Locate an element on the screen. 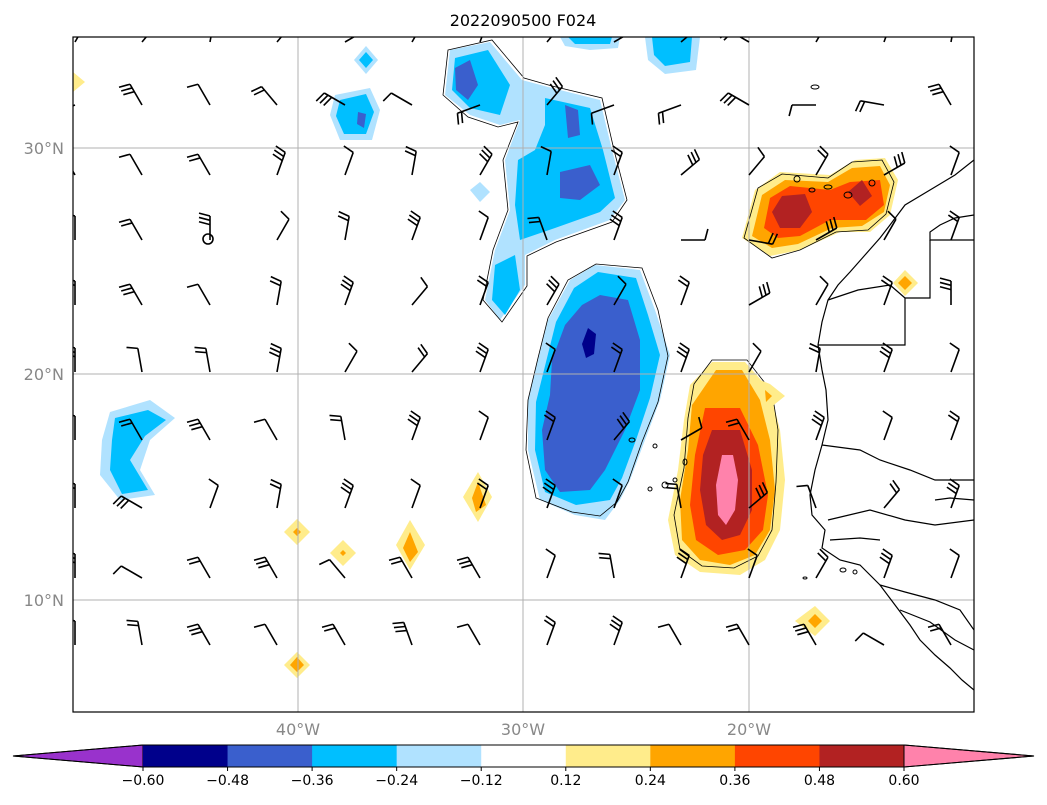  map-title: 2022090500 F024 is located at coordinates (523, 20).